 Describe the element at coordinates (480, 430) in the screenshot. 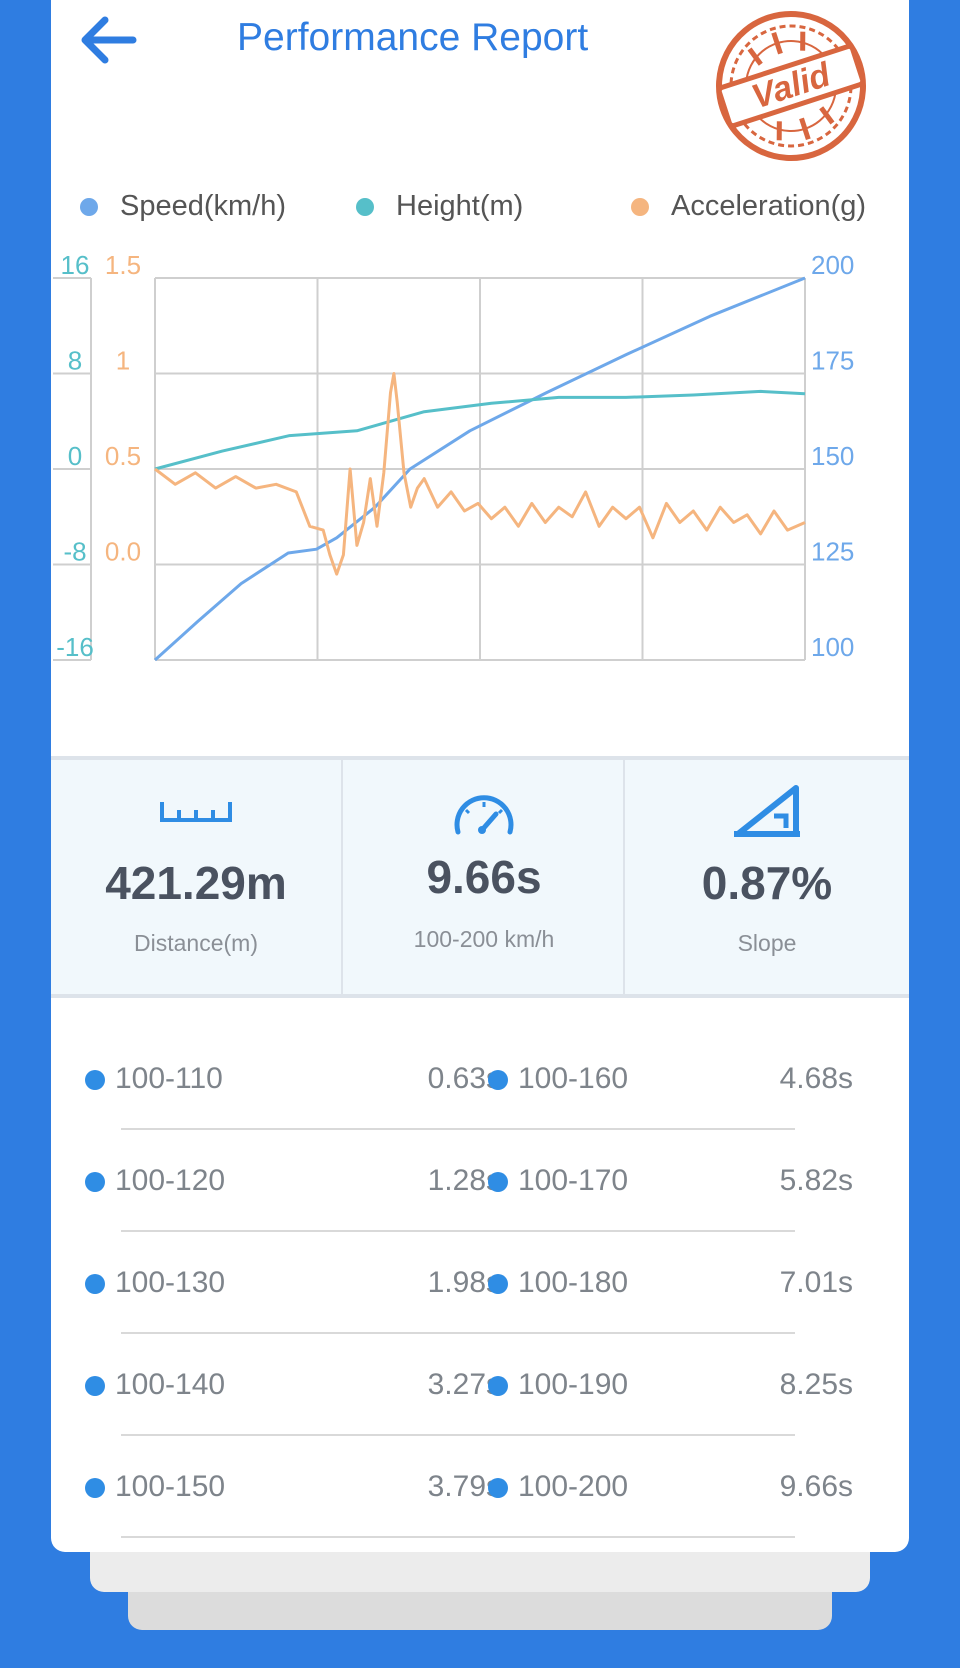

I see `height-series-line` at that location.